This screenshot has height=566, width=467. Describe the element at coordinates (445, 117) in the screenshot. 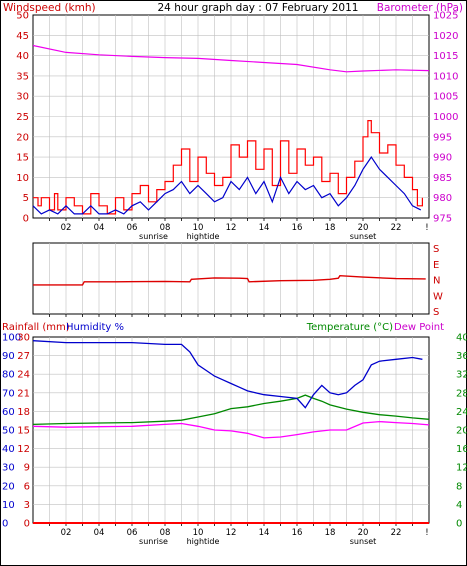

I see `barometer-tick-label: 1000` at that location.